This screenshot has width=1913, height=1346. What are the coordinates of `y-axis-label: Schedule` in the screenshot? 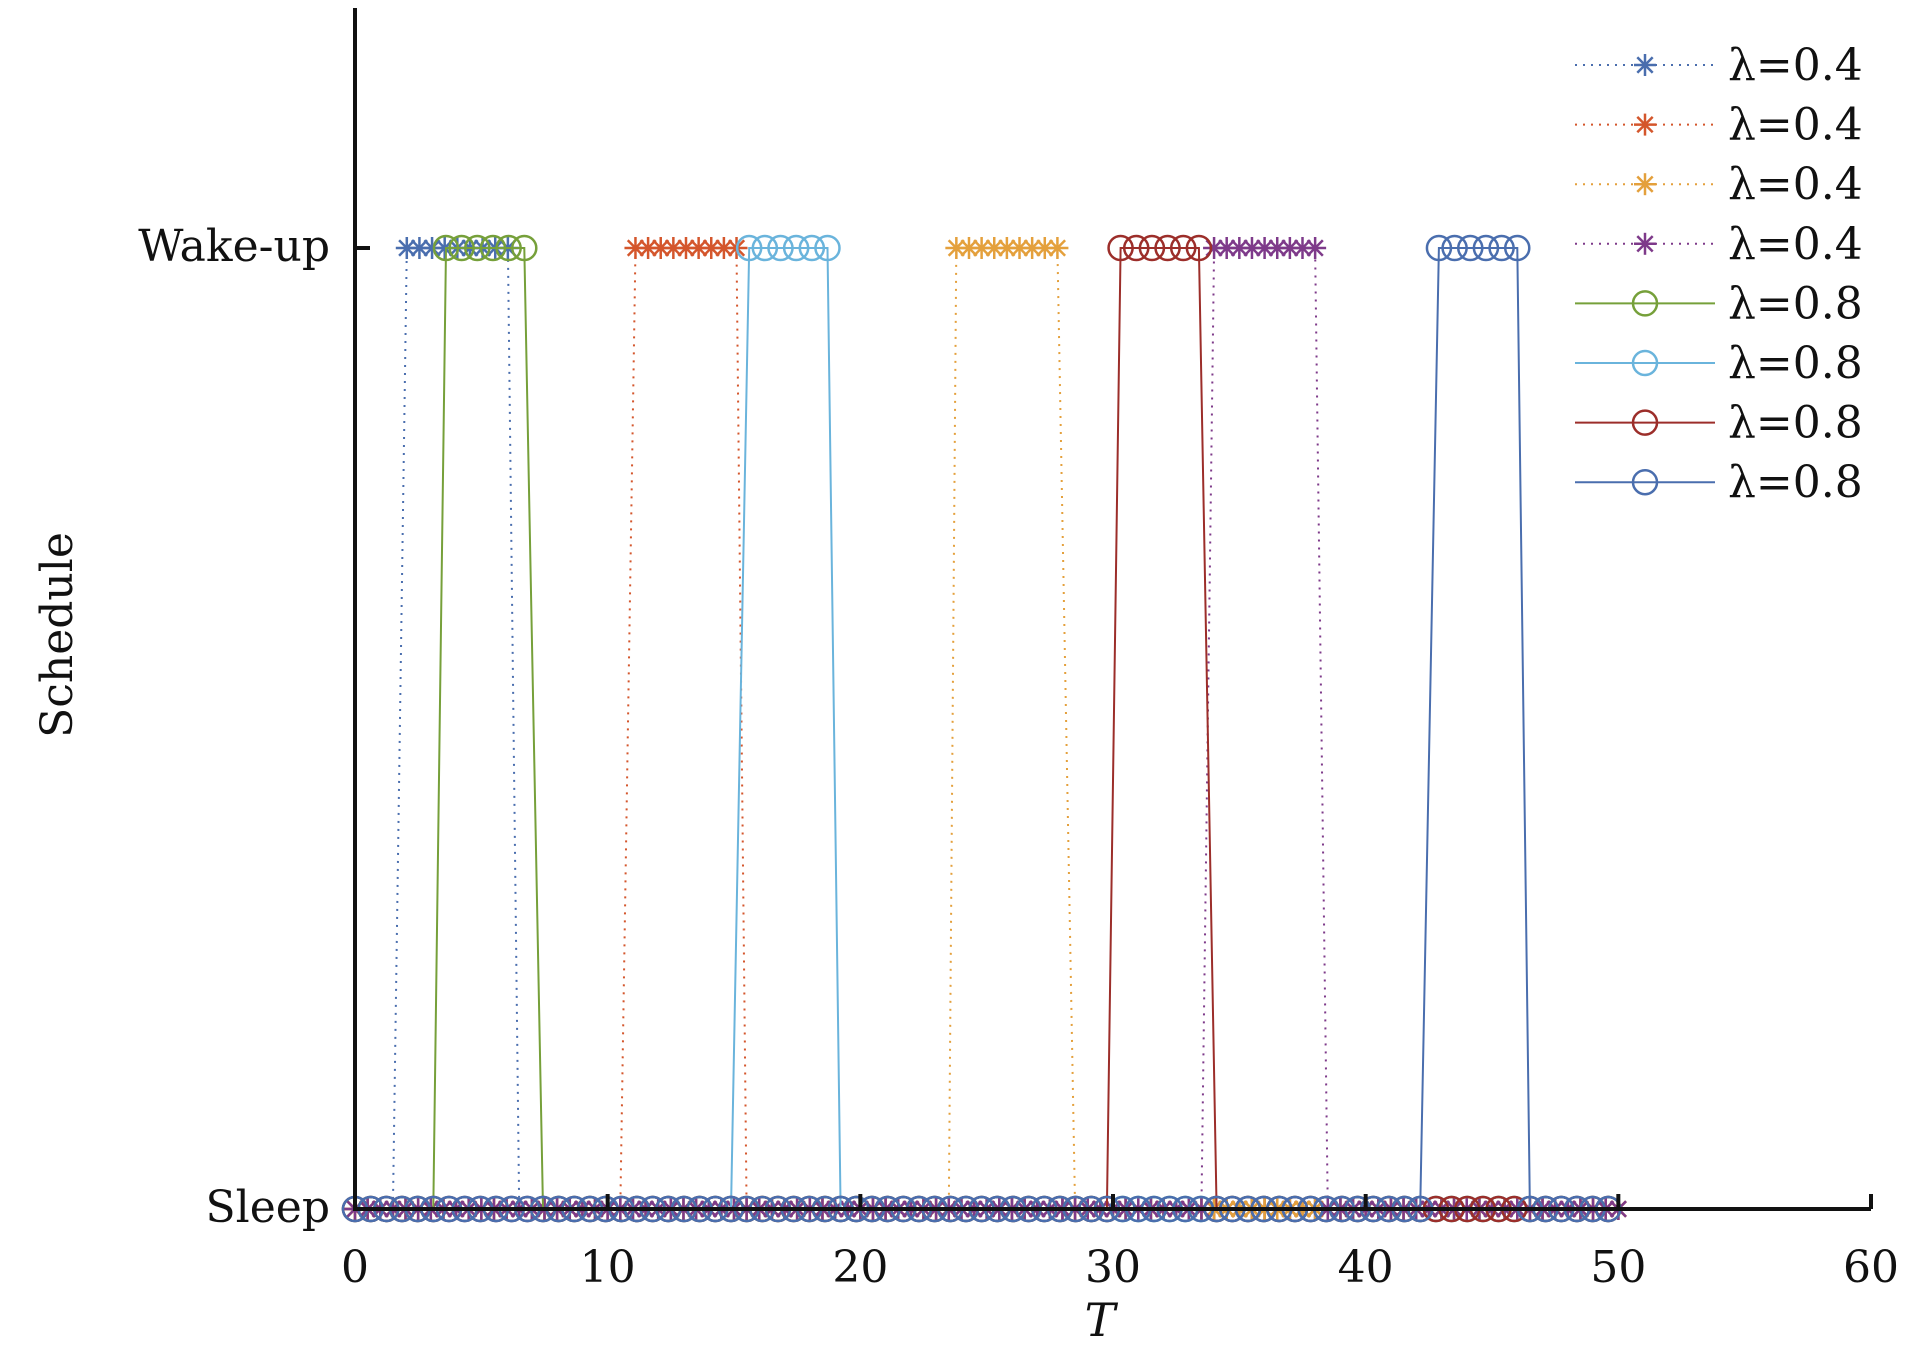 It's located at (57, 635).